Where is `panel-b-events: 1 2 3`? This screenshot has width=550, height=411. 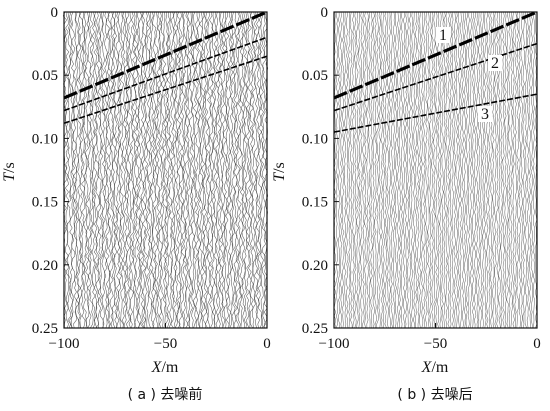 panel-b-events: 1 2 3 is located at coordinates (435, 71).